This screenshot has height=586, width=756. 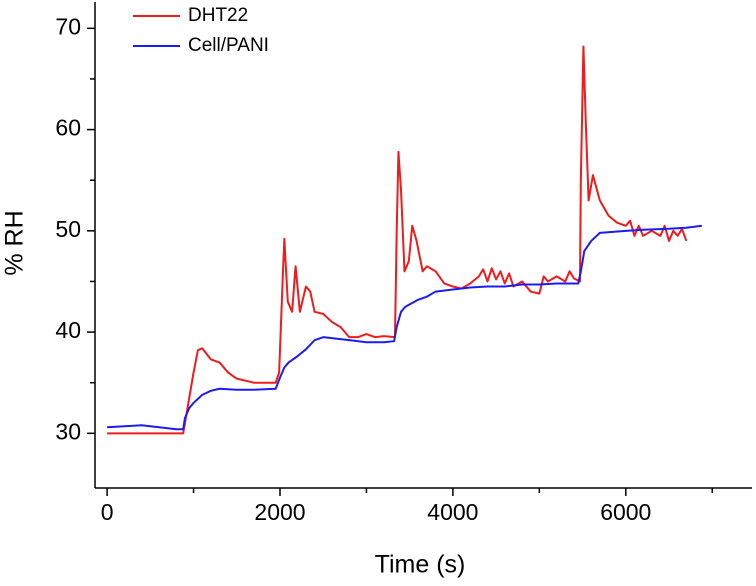 What do you see at coordinates (107, 512) in the screenshot?
I see `x-tick-label: 0` at bounding box center [107, 512].